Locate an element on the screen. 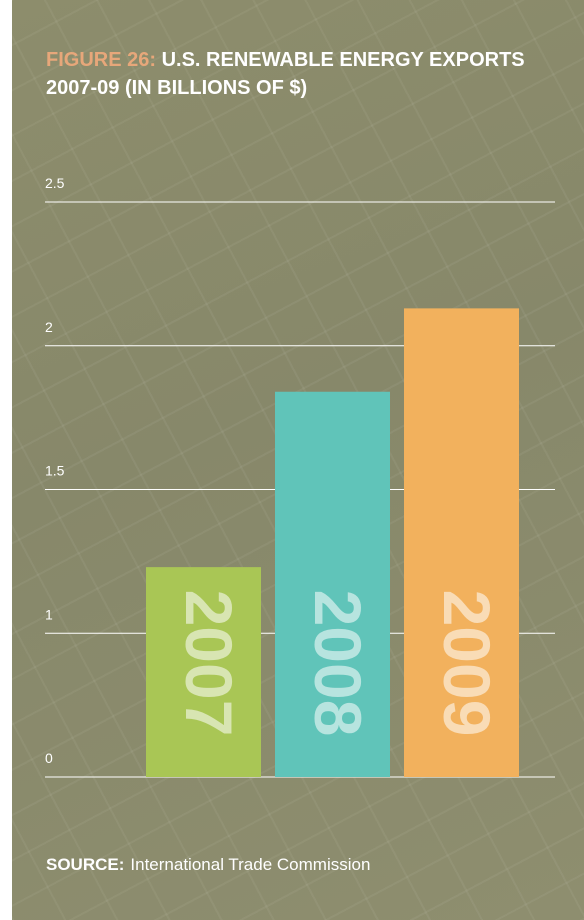  y-tick-label: 1.5 is located at coordinates (55, 471).